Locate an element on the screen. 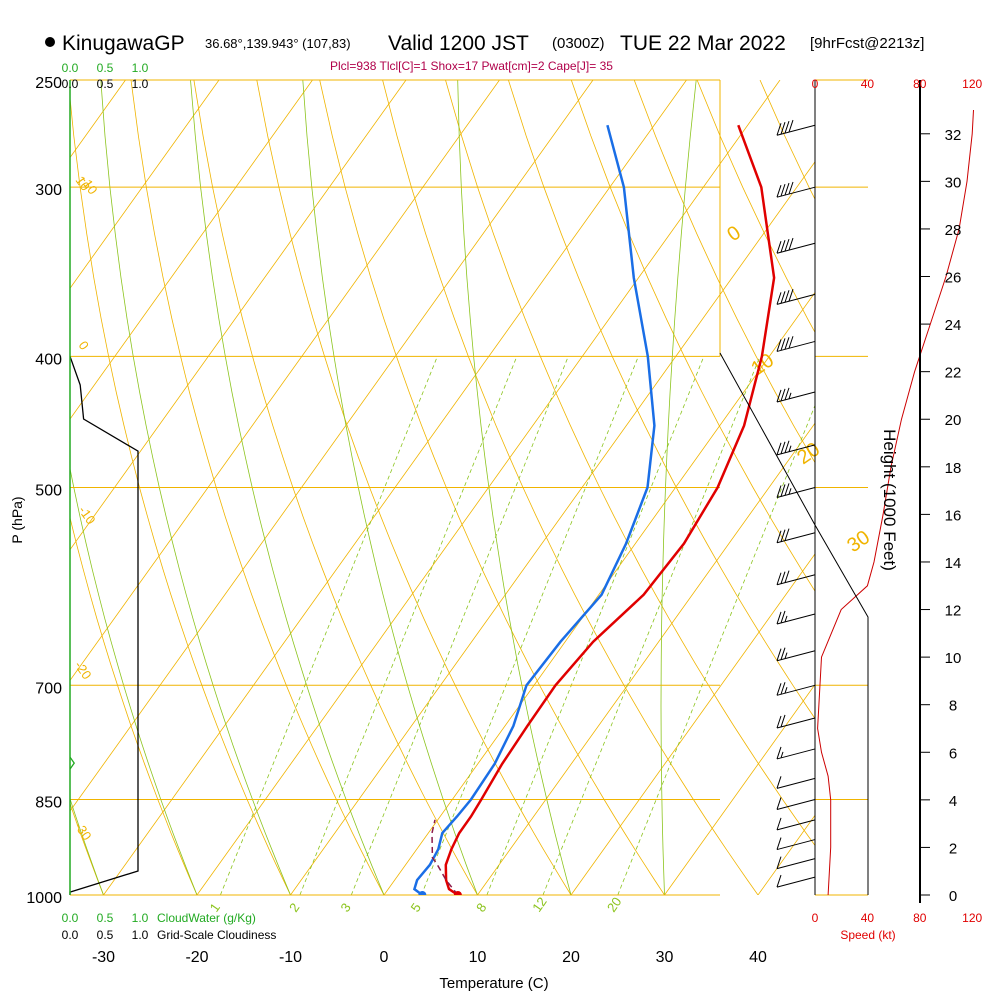 This screenshot has height=1000, width=1000. speed-tick-top: 80 is located at coordinates (920, 84).